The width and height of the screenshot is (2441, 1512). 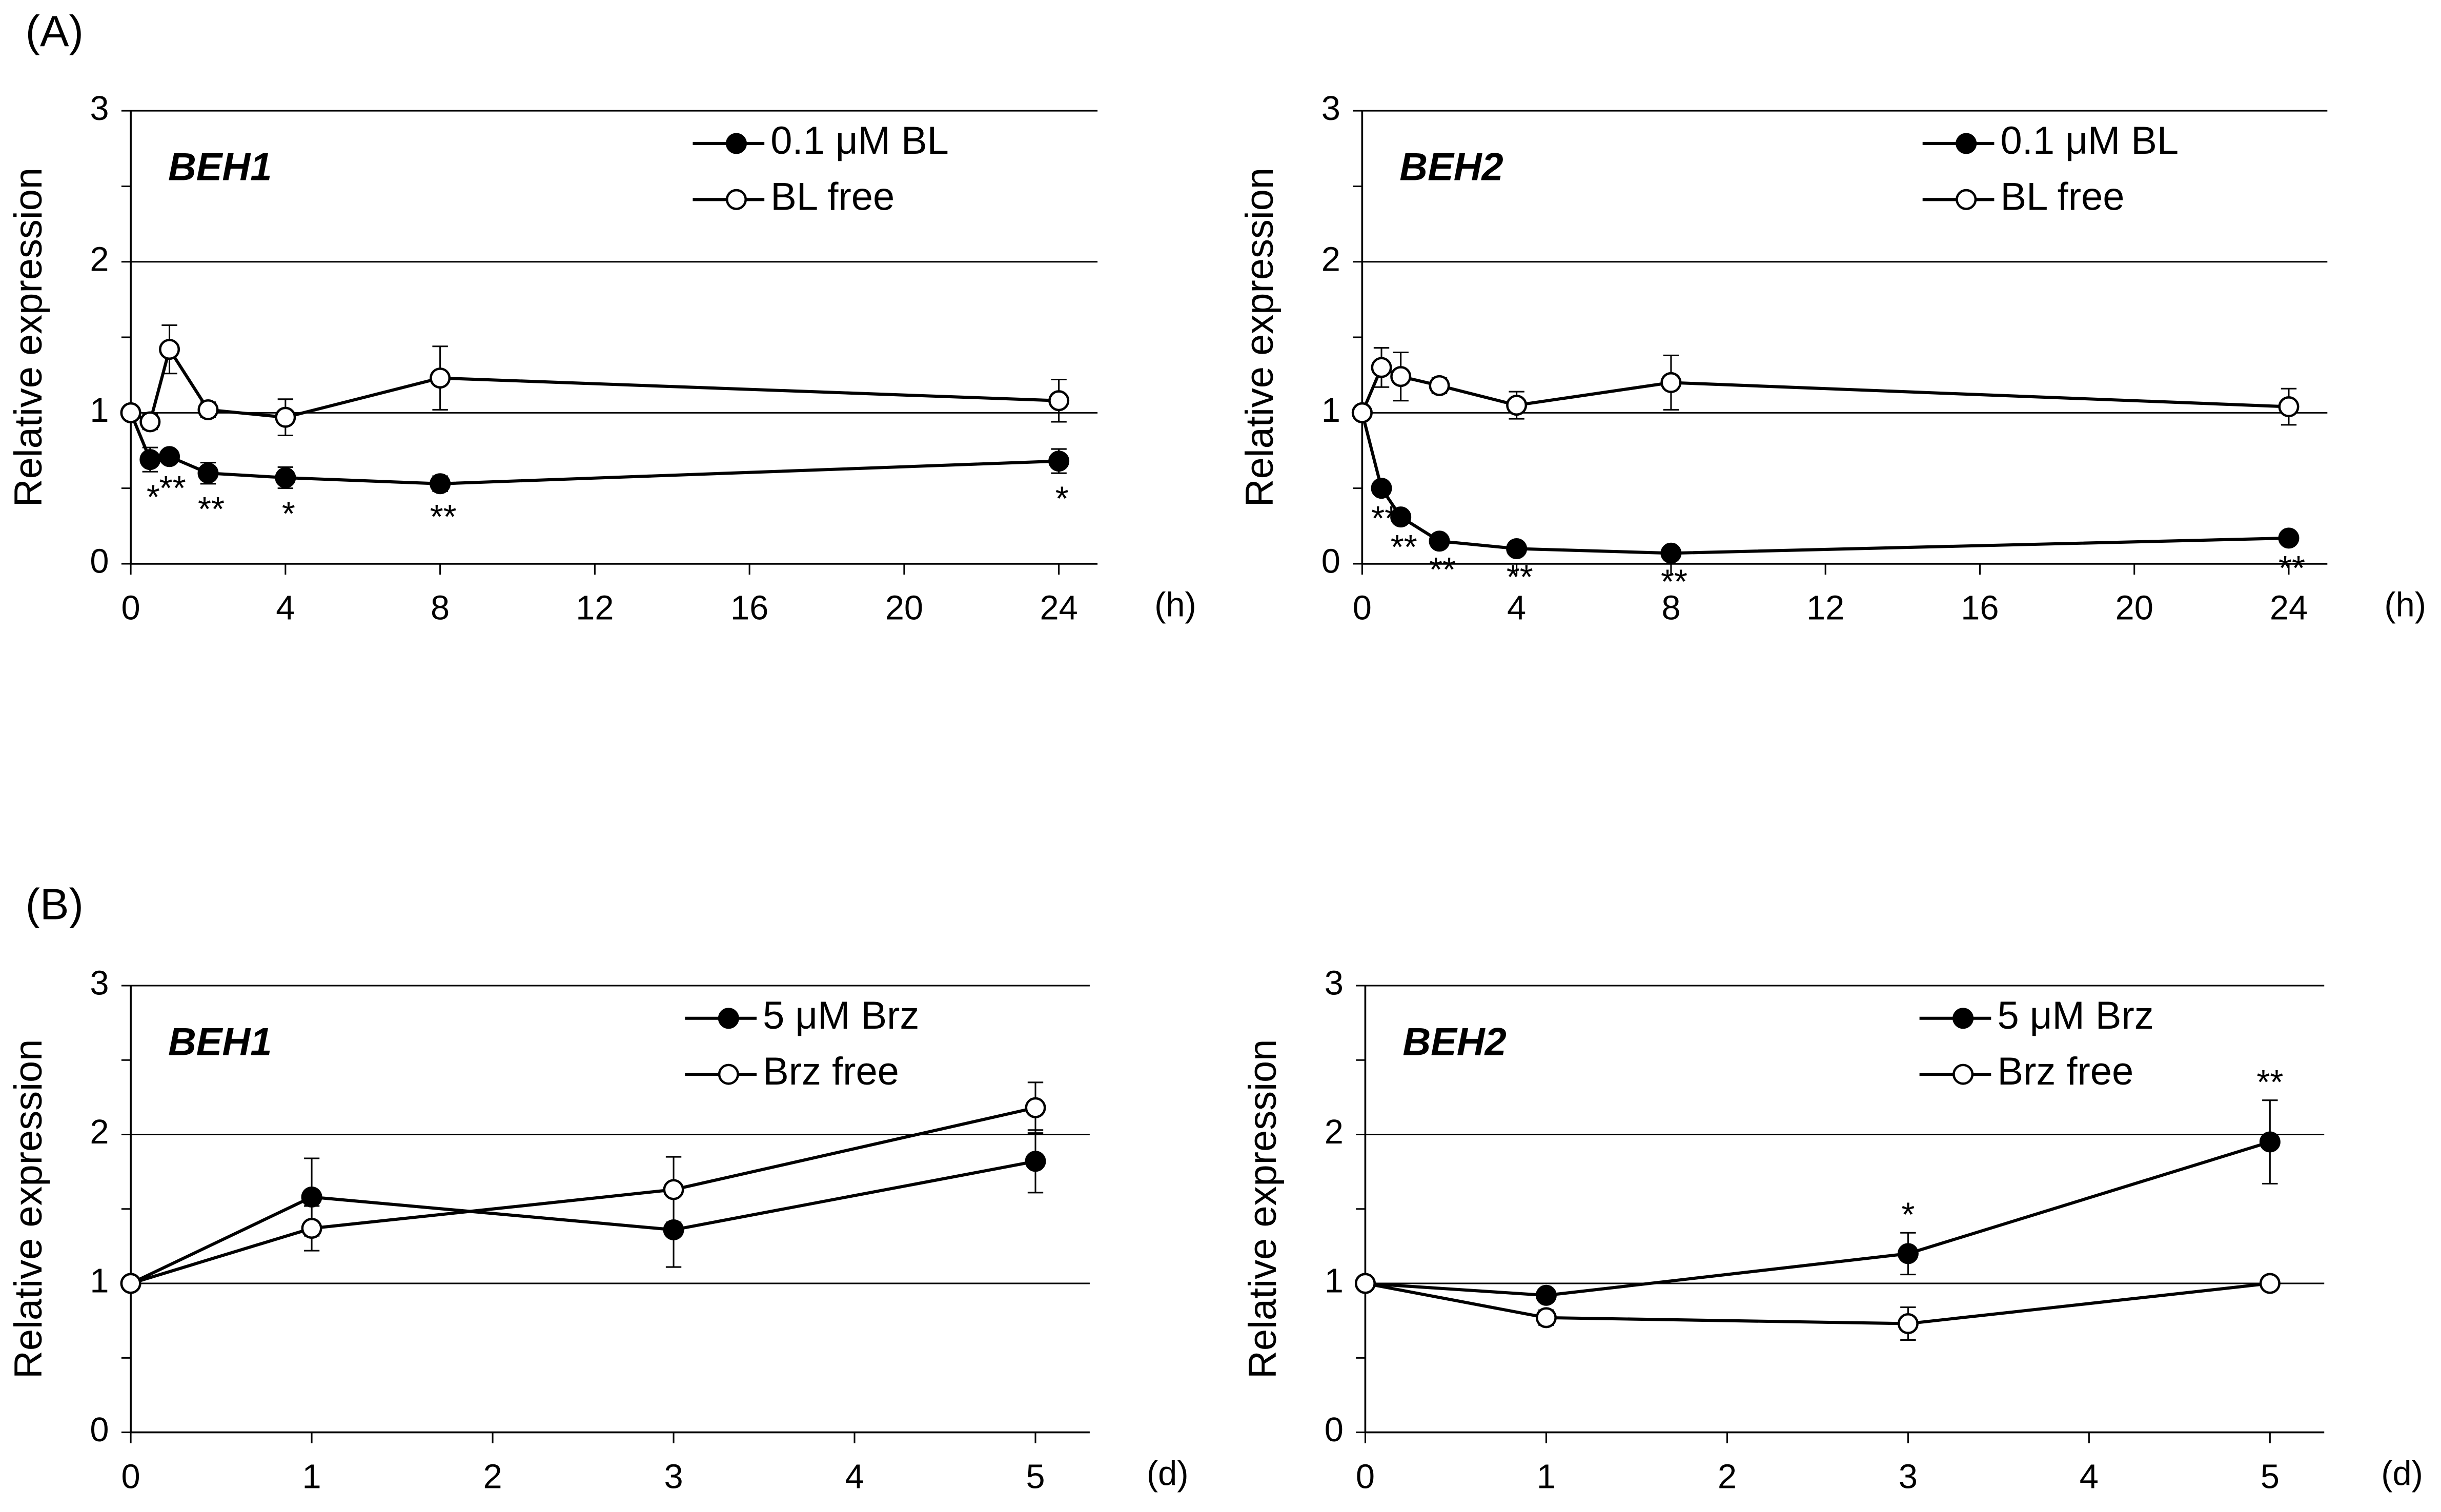 What do you see at coordinates (220, 168) in the screenshot?
I see `gene-label: BEH1` at bounding box center [220, 168].